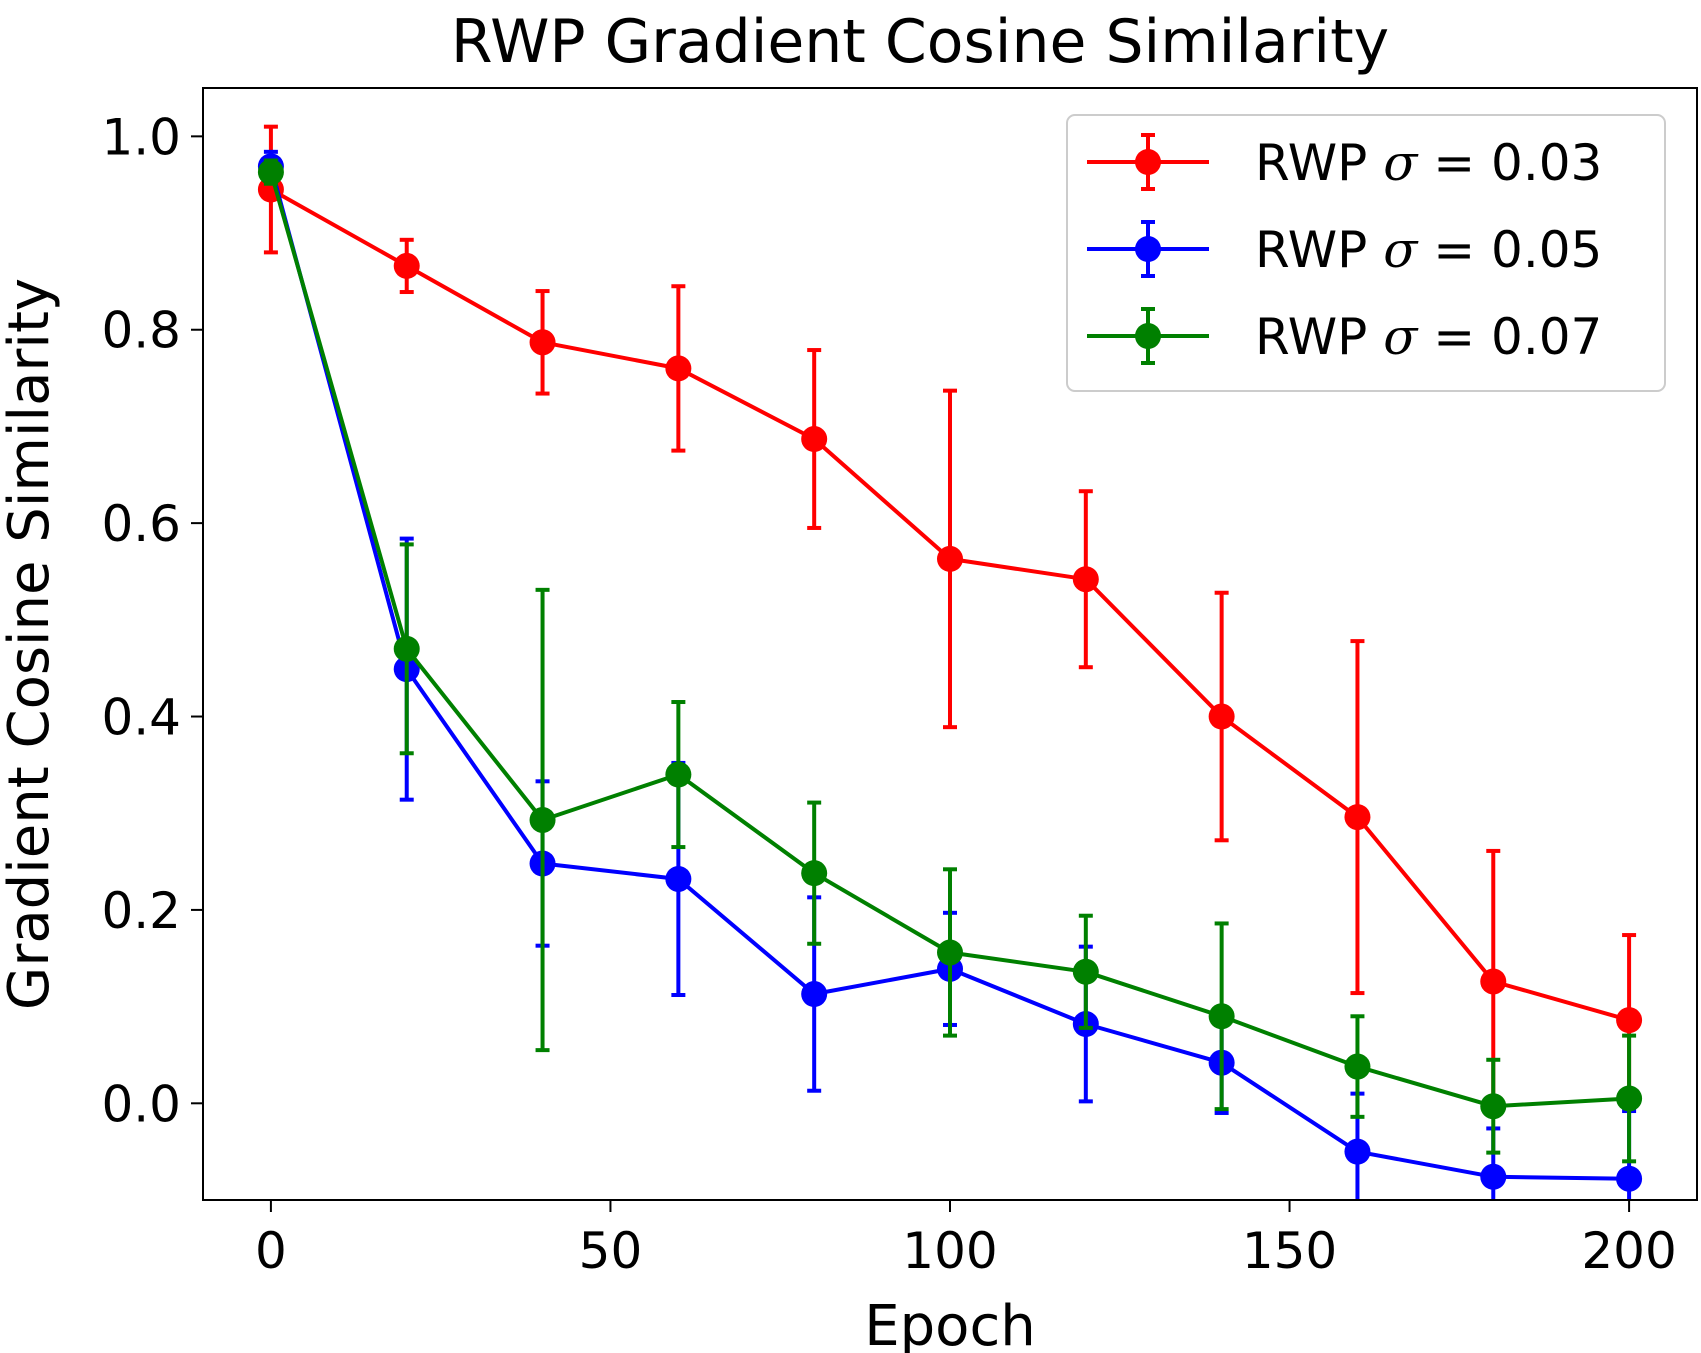 This screenshot has width=1701, height=1353. Describe the element at coordinates (1509, 163) in the screenshot. I see `legend-label-suffix: = 0.03` at that location.